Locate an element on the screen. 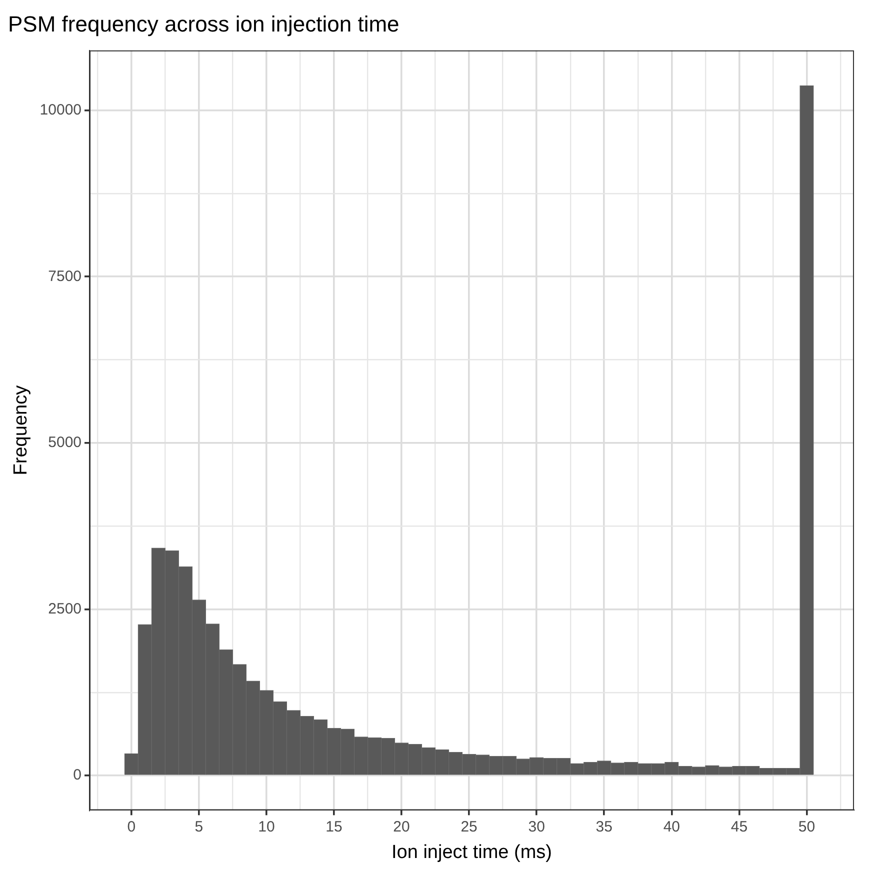 Image resolution: width=874 pixels, height=876 pixels. y-tick-label: 7500 is located at coordinates (65, 276).